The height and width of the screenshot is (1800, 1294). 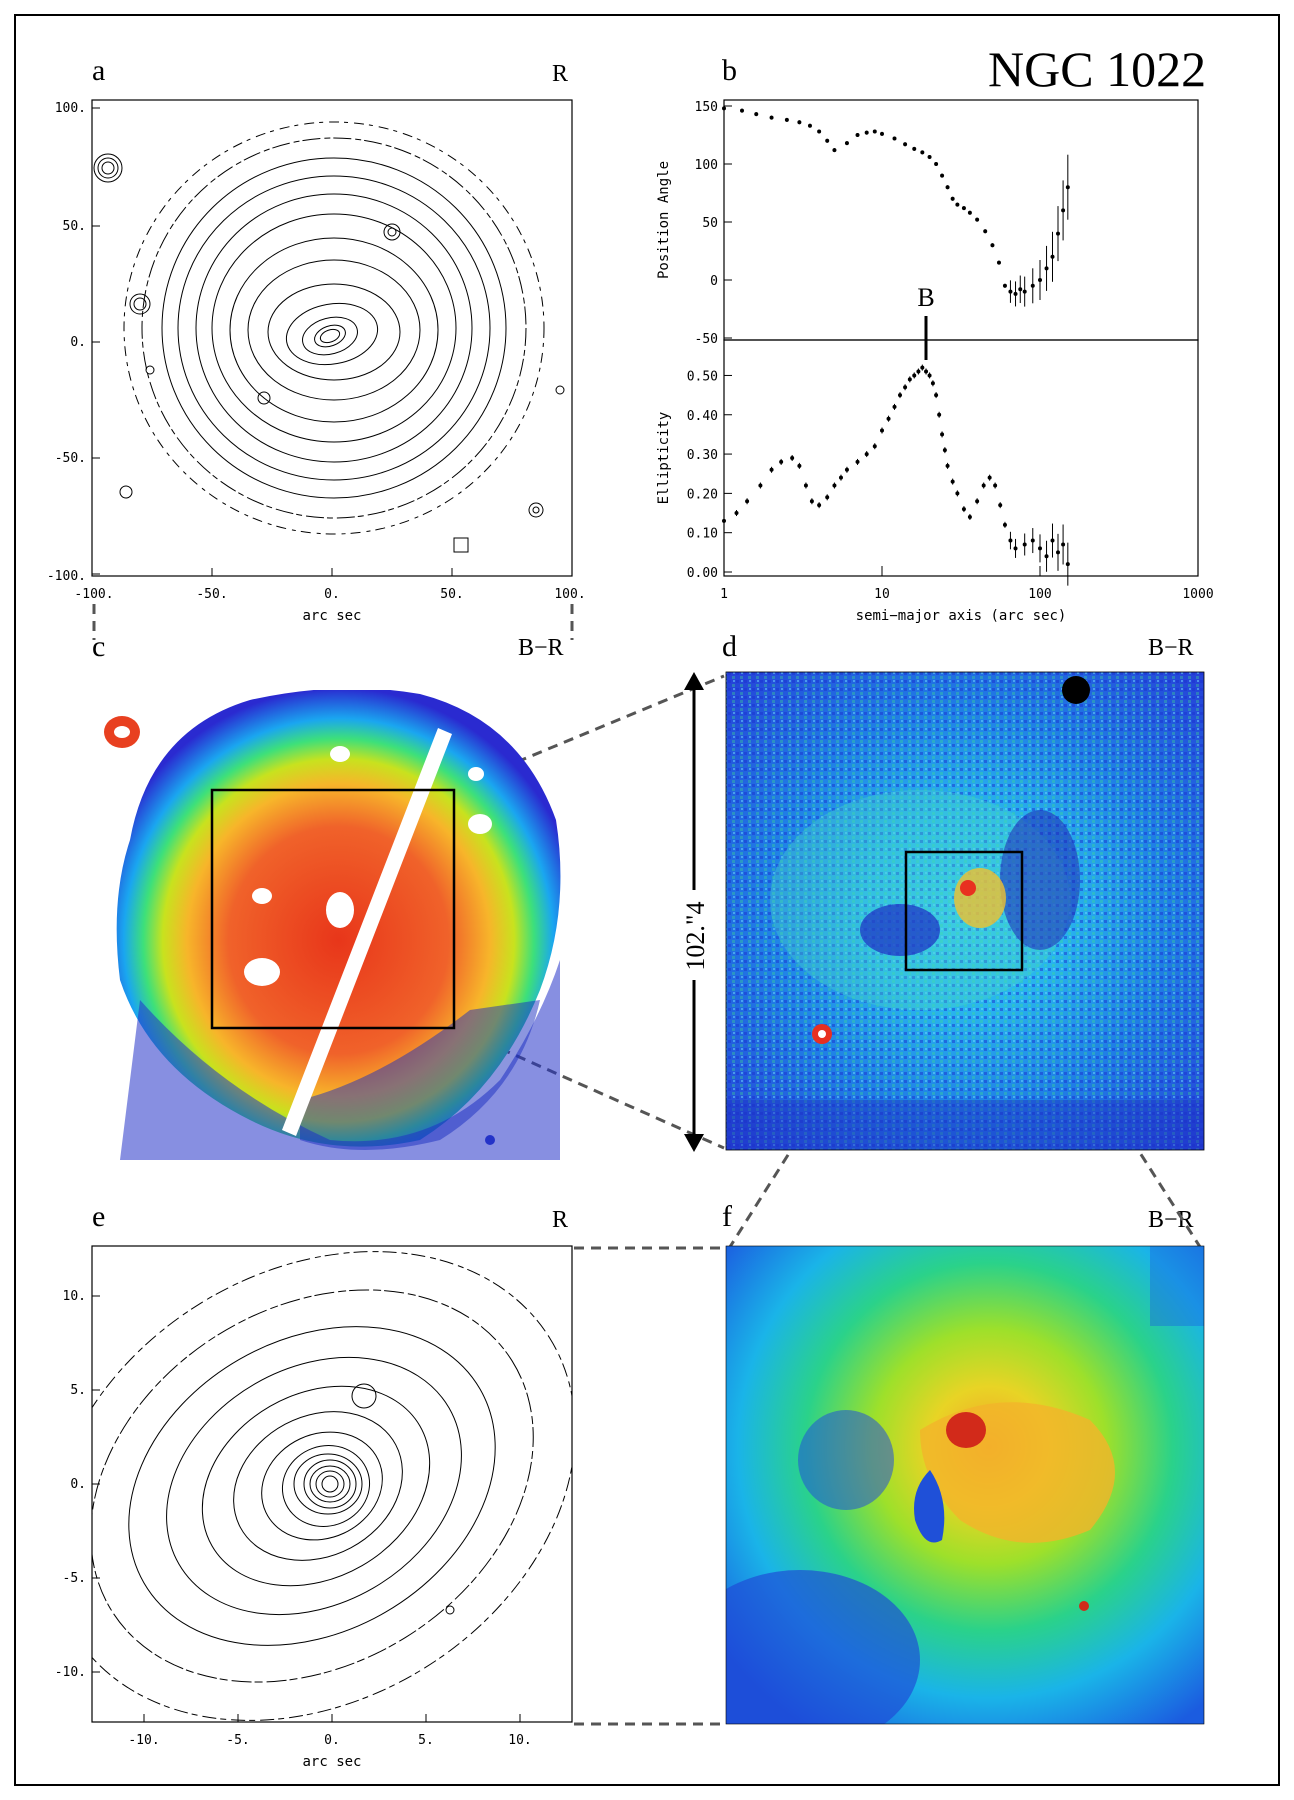 What do you see at coordinates (961, 220) in the screenshot?
I see `panel-b-top-frame` at bounding box center [961, 220].